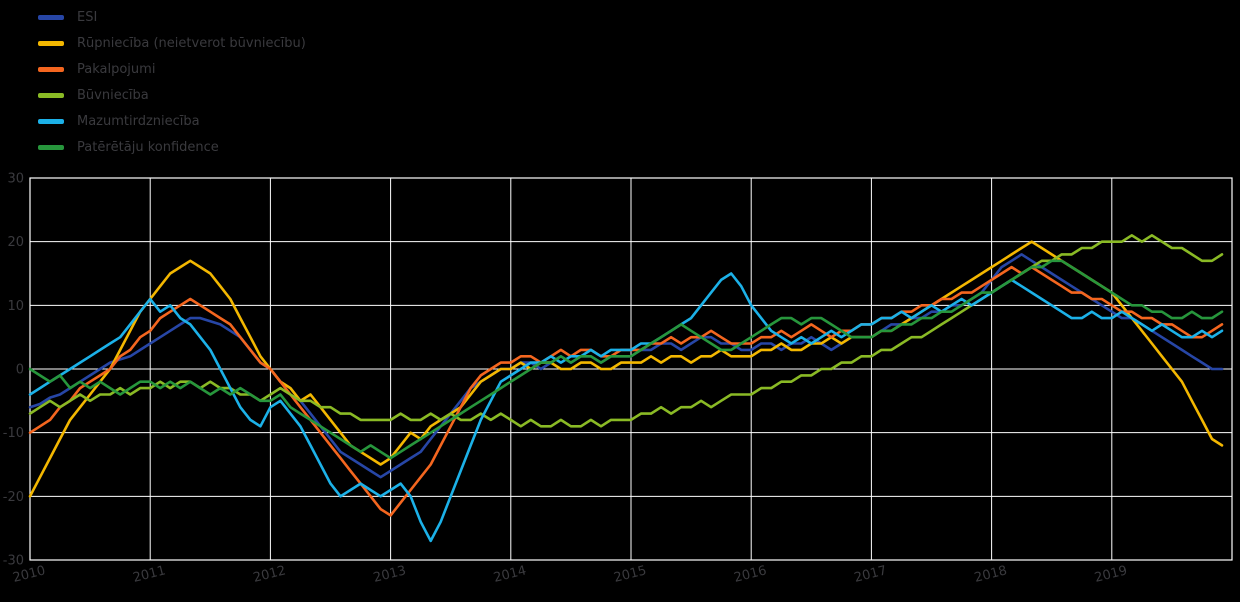 The height and width of the screenshot is (602, 1240). What do you see at coordinates (20, 370) in the screenshot?
I see `y-tick-label: 0` at bounding box center [20, 370].